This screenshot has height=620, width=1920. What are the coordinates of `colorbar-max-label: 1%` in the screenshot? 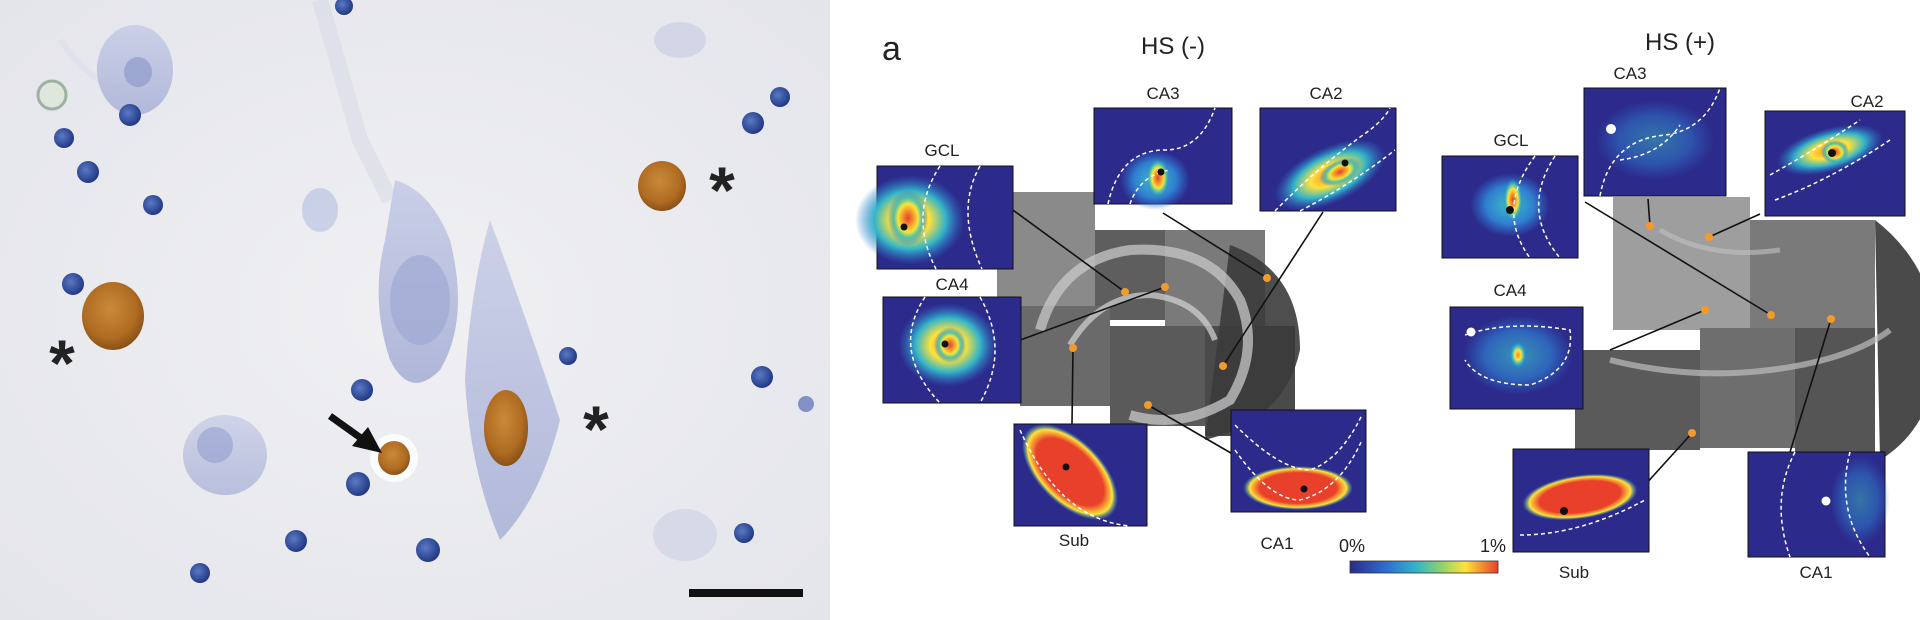 It's located at (1493, 546).